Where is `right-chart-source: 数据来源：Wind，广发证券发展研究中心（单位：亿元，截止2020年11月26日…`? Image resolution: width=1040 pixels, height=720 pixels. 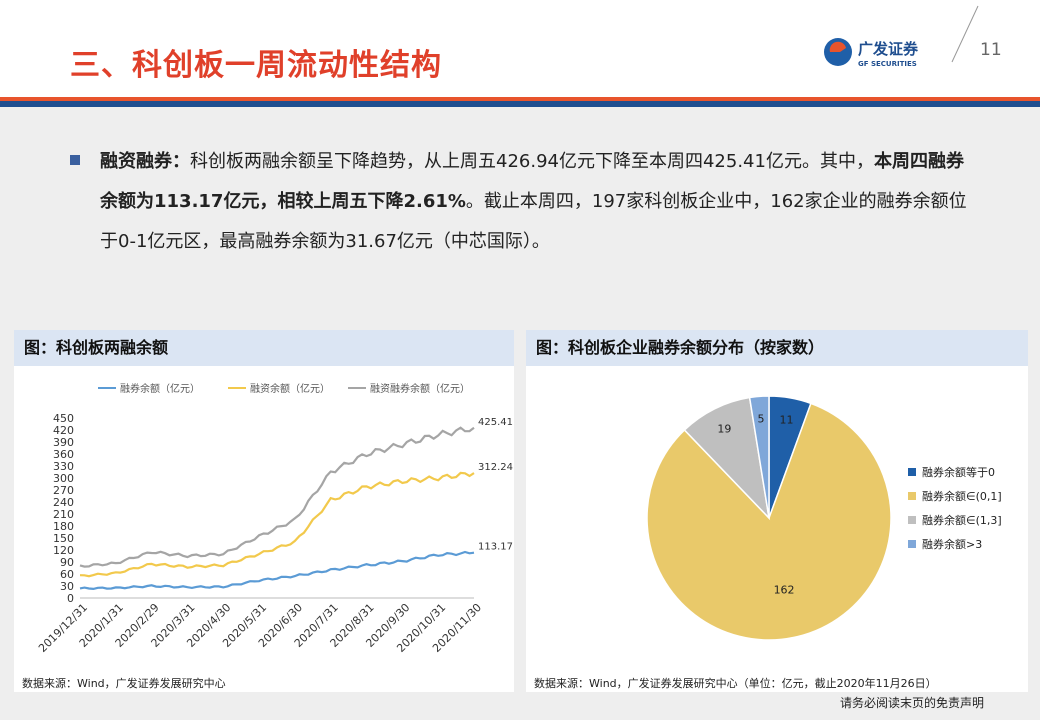 right-chart-source: 数据来源：Wind，广发证券发展研究中心（单位：亿元，截止2020年11月26日… is located at coordinates (735, 683).